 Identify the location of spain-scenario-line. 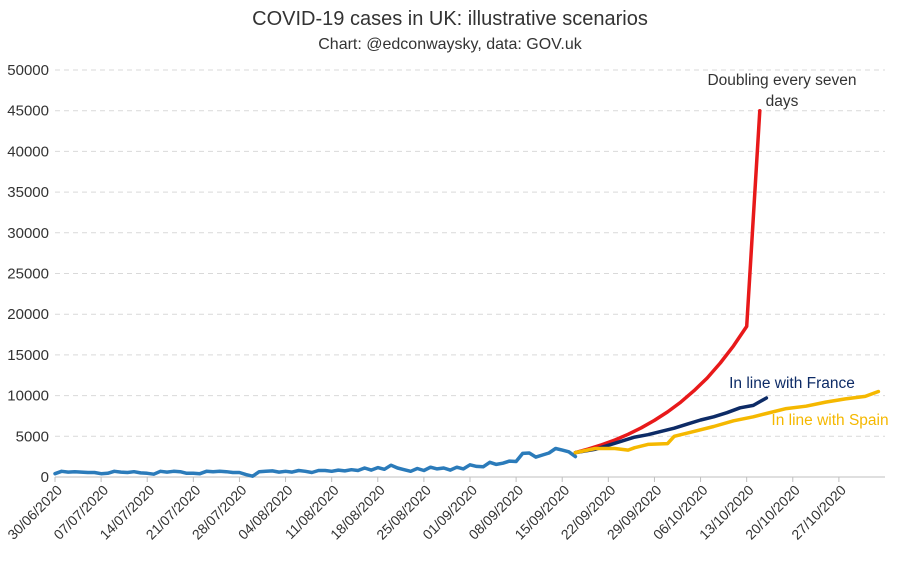
(727, 422).